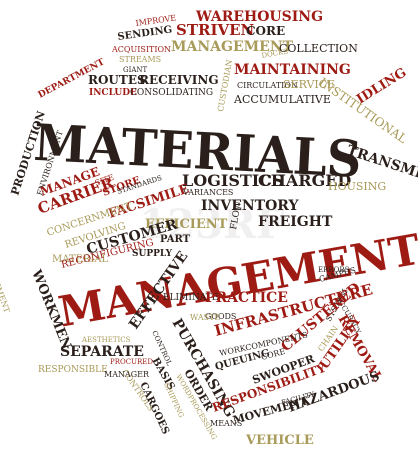 Image resolution: width=418 pixels, height=450 pixels. Describe the element at coordinates (113, 93) in the screenshot. I see `word-include: INCLUDE` at that location.